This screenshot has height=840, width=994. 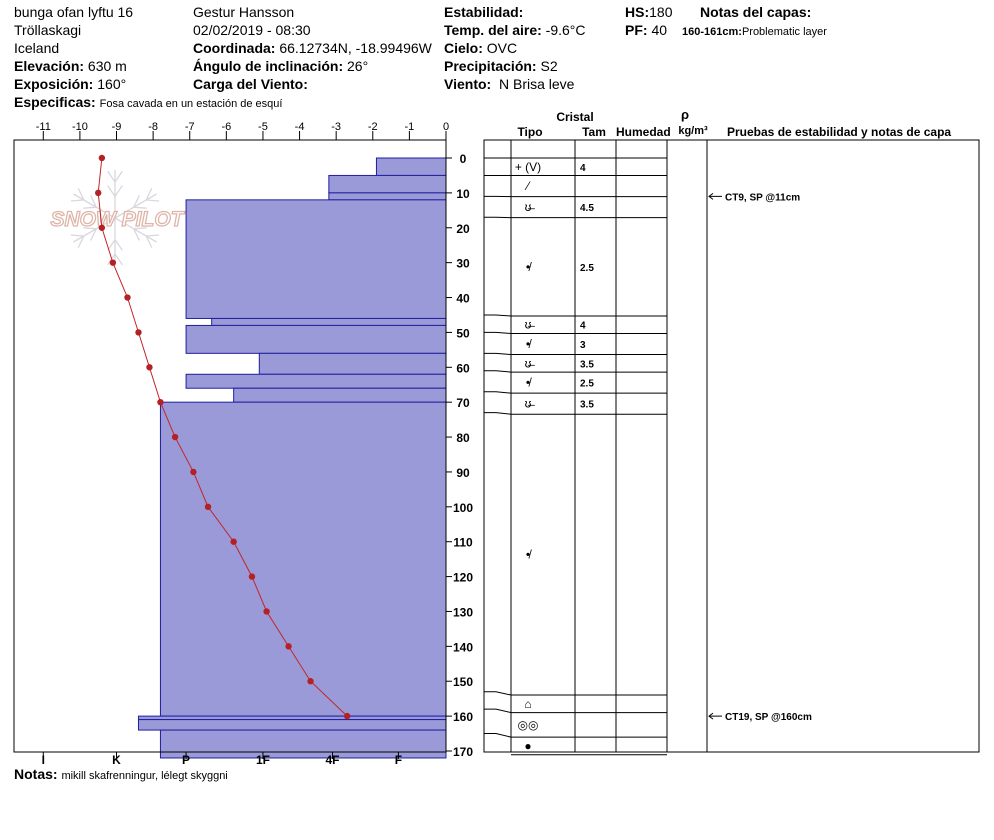 What do you see at coordinates (594, 132) in the screenshot?
I see `size-header: Tam` at bounding box center [594, 132].